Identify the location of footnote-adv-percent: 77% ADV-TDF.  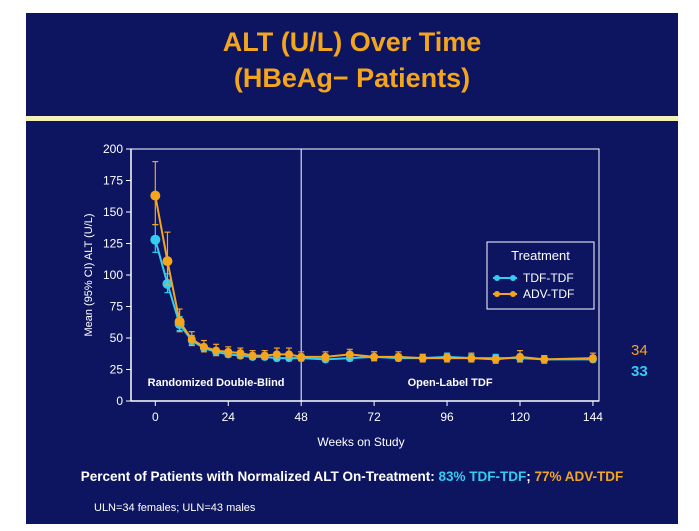
(579, 476).